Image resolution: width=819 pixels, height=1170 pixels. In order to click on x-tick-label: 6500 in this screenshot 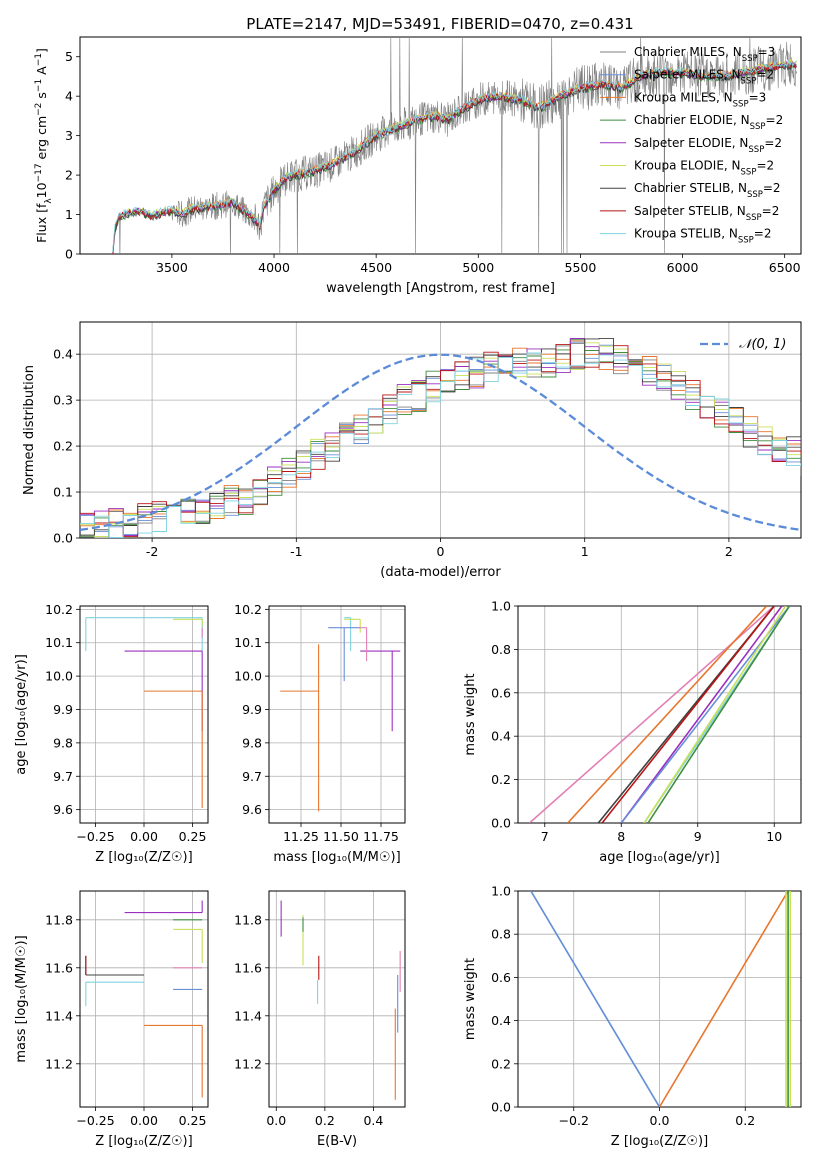, I will do `click(785, 267)`.